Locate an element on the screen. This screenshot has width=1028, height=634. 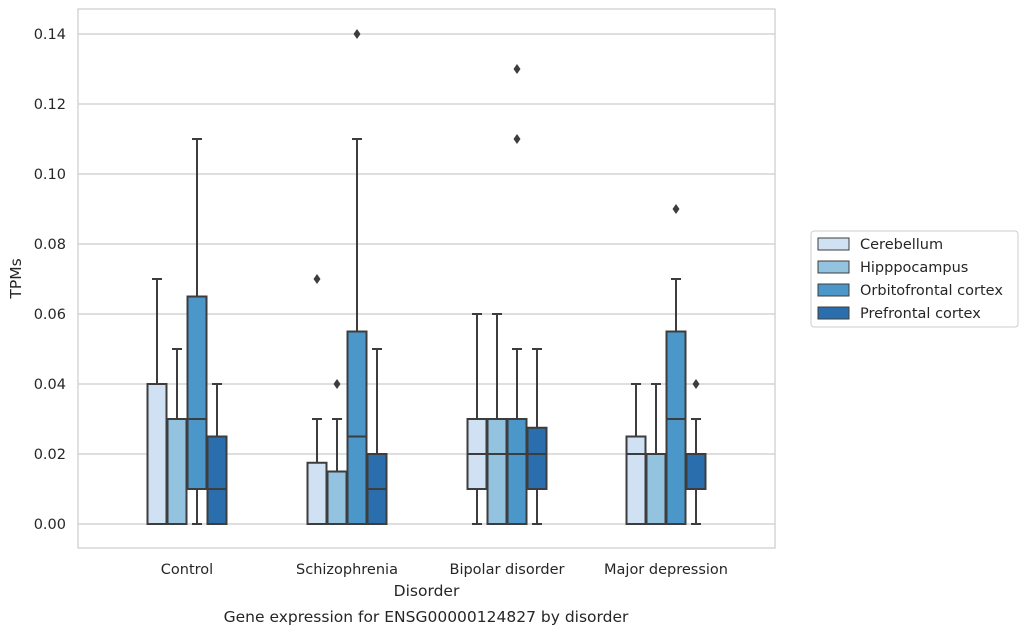
y-axis-title: TPMs is located at coordinates (16, 278).